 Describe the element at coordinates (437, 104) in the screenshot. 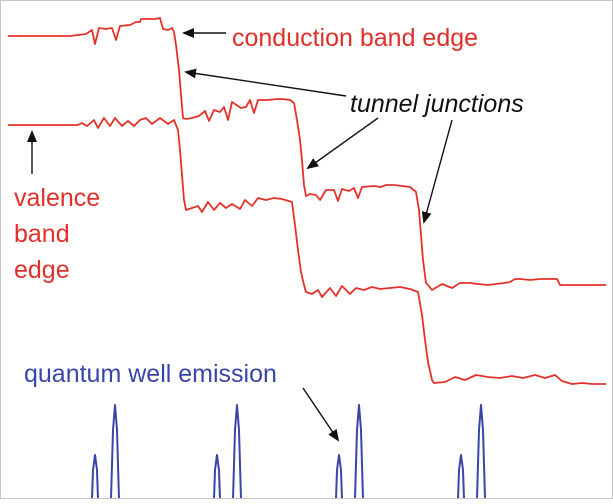

I see `tunnel-junctions-label: tunnel junctions` at that location.